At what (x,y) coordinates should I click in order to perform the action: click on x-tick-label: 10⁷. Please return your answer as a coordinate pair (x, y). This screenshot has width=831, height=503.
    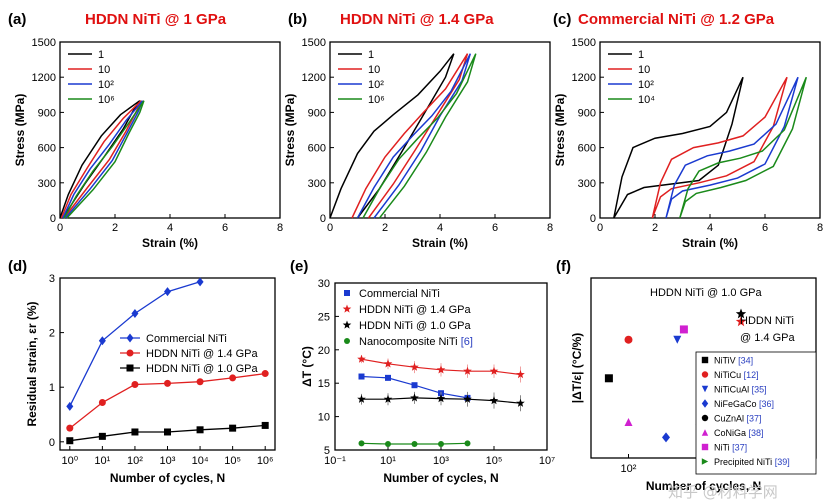
    Looking at the image, I should click on (547, 461).